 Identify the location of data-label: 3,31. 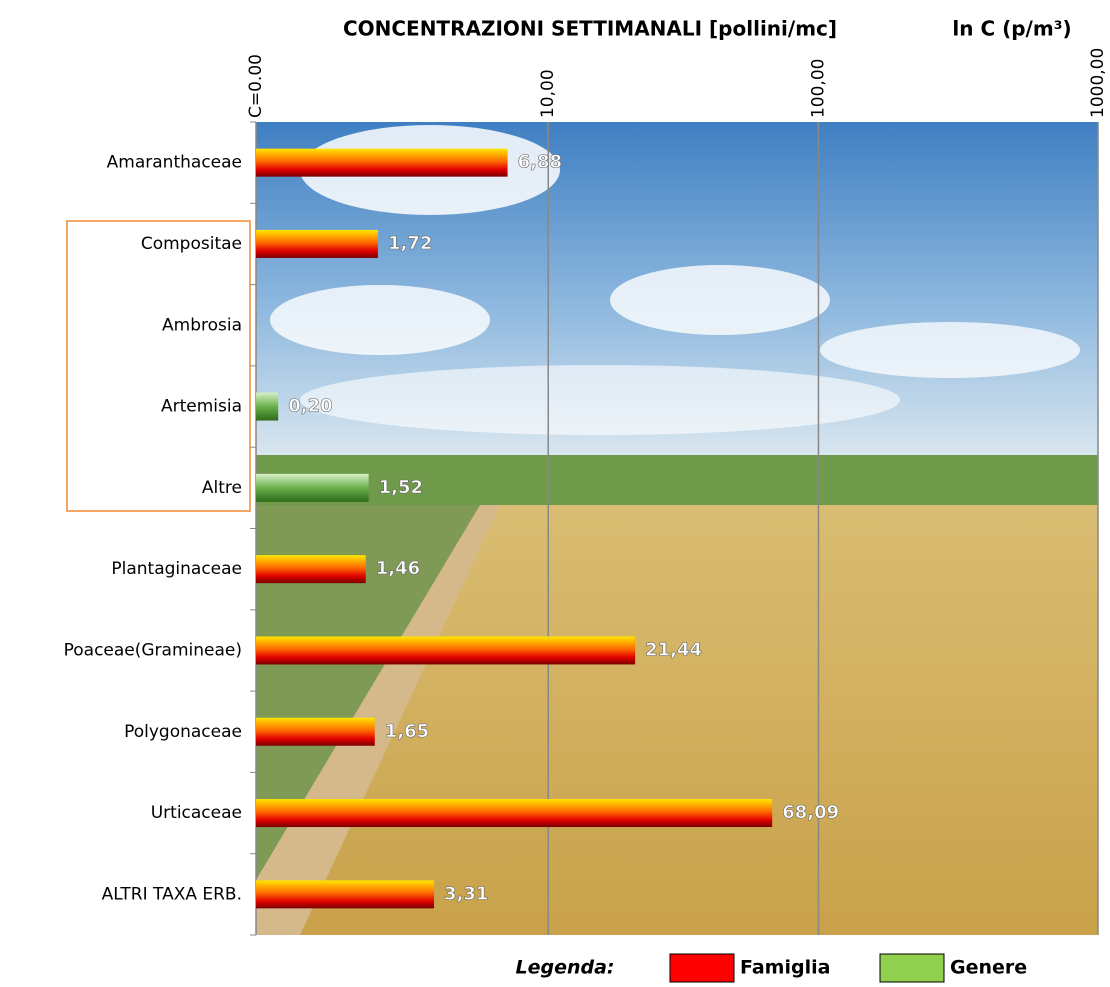
(466, 893).